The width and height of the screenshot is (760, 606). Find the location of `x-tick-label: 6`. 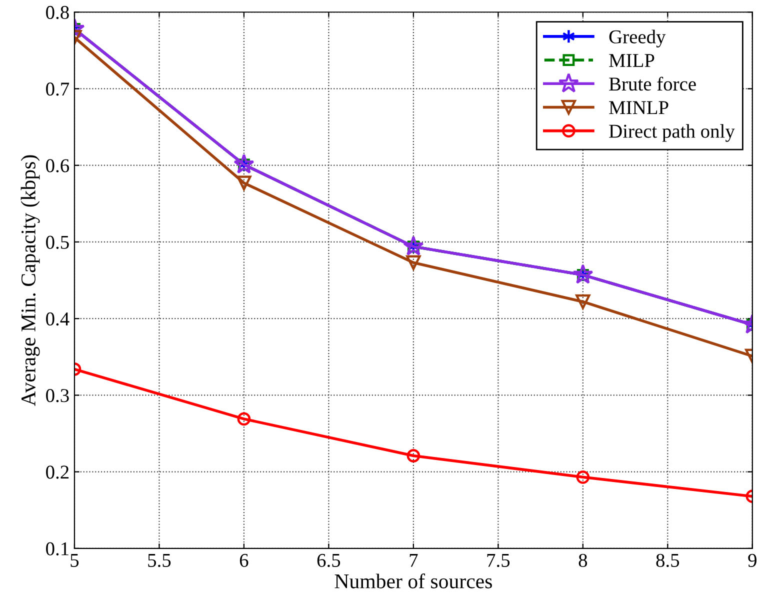

x-tick-label: 6 is located at coordinates (244, 560).